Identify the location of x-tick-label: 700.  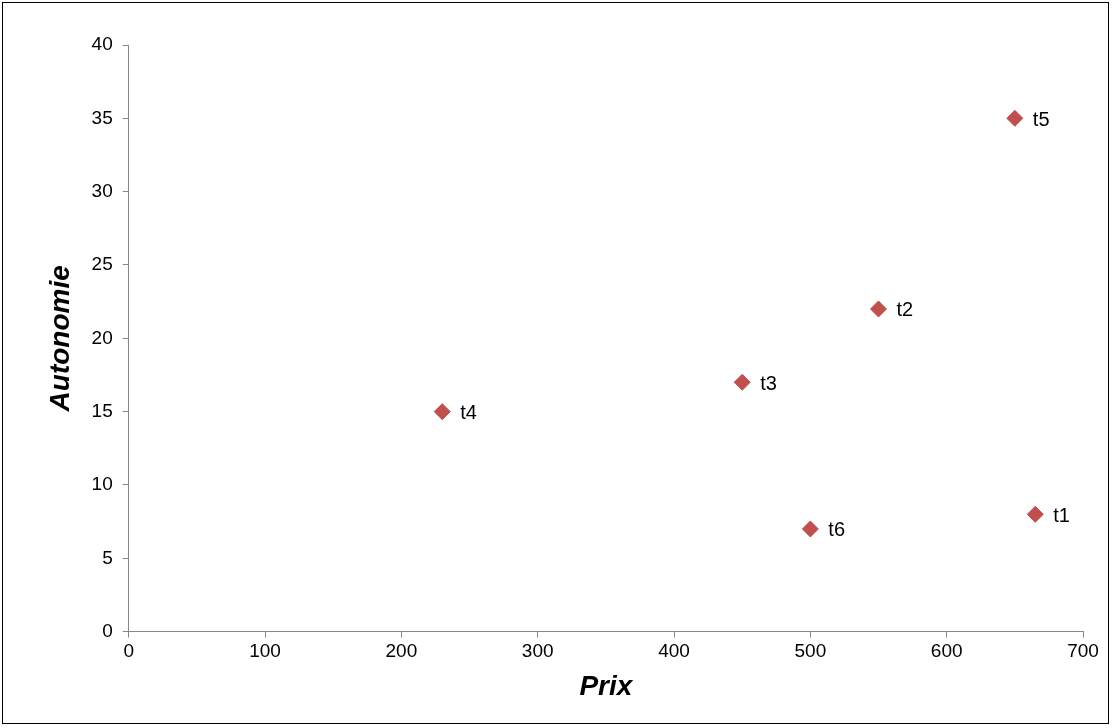
(1083, 651).